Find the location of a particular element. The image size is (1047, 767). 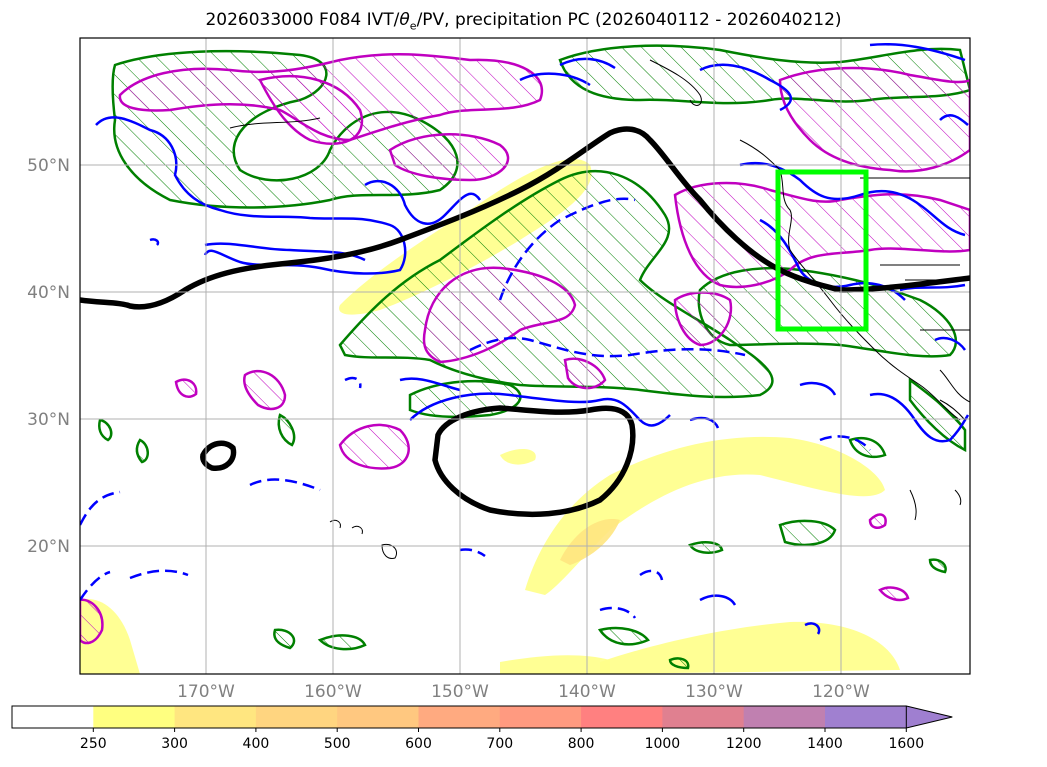

colorbar-tick-label: 1000 is located at coordinates (663, 744).